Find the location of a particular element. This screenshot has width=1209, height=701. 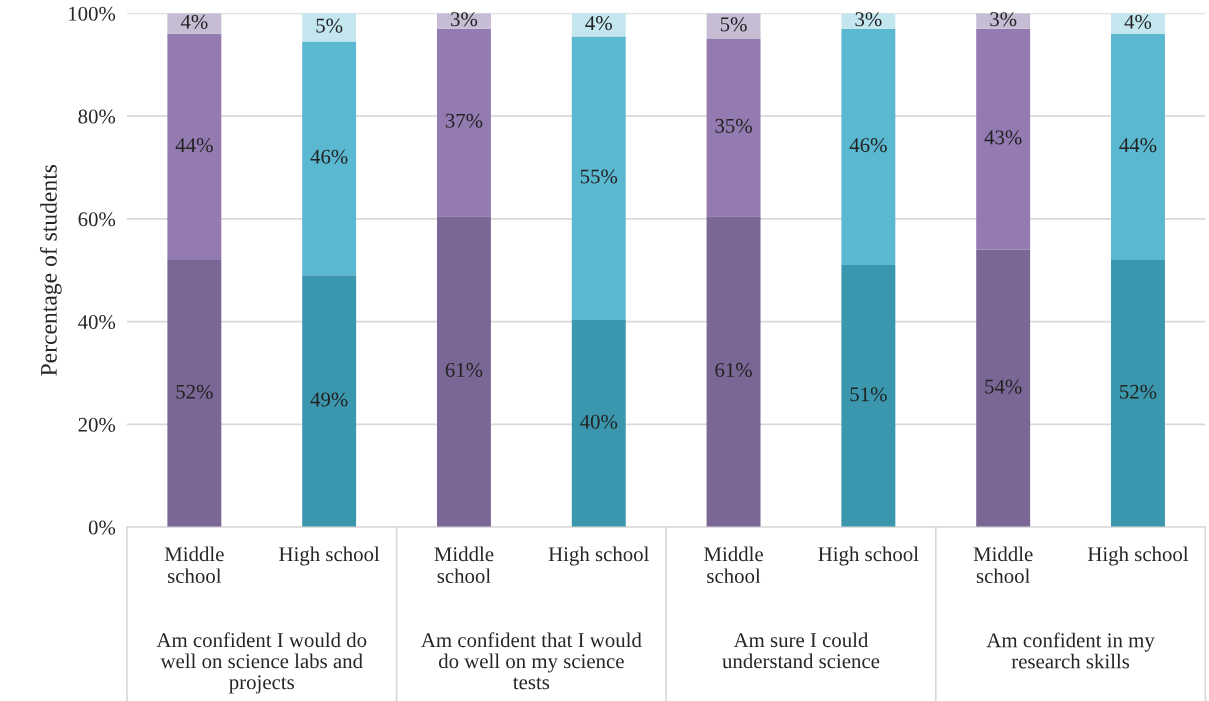

text: Am confident that I would do well on my science tests is located at coordinates (531, 661).